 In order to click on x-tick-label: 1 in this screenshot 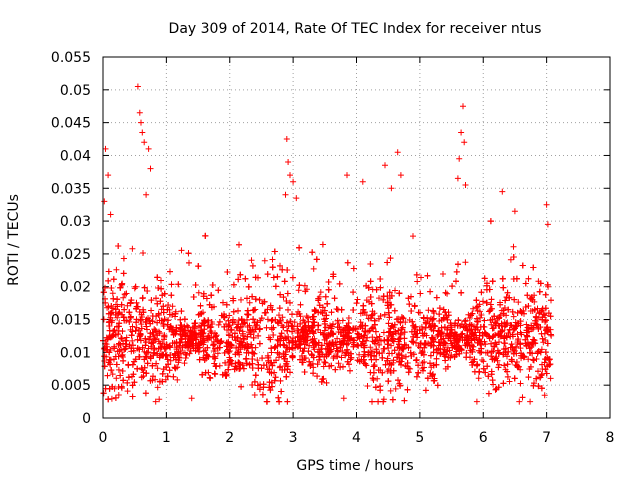, I will do `click(166, 438)`.